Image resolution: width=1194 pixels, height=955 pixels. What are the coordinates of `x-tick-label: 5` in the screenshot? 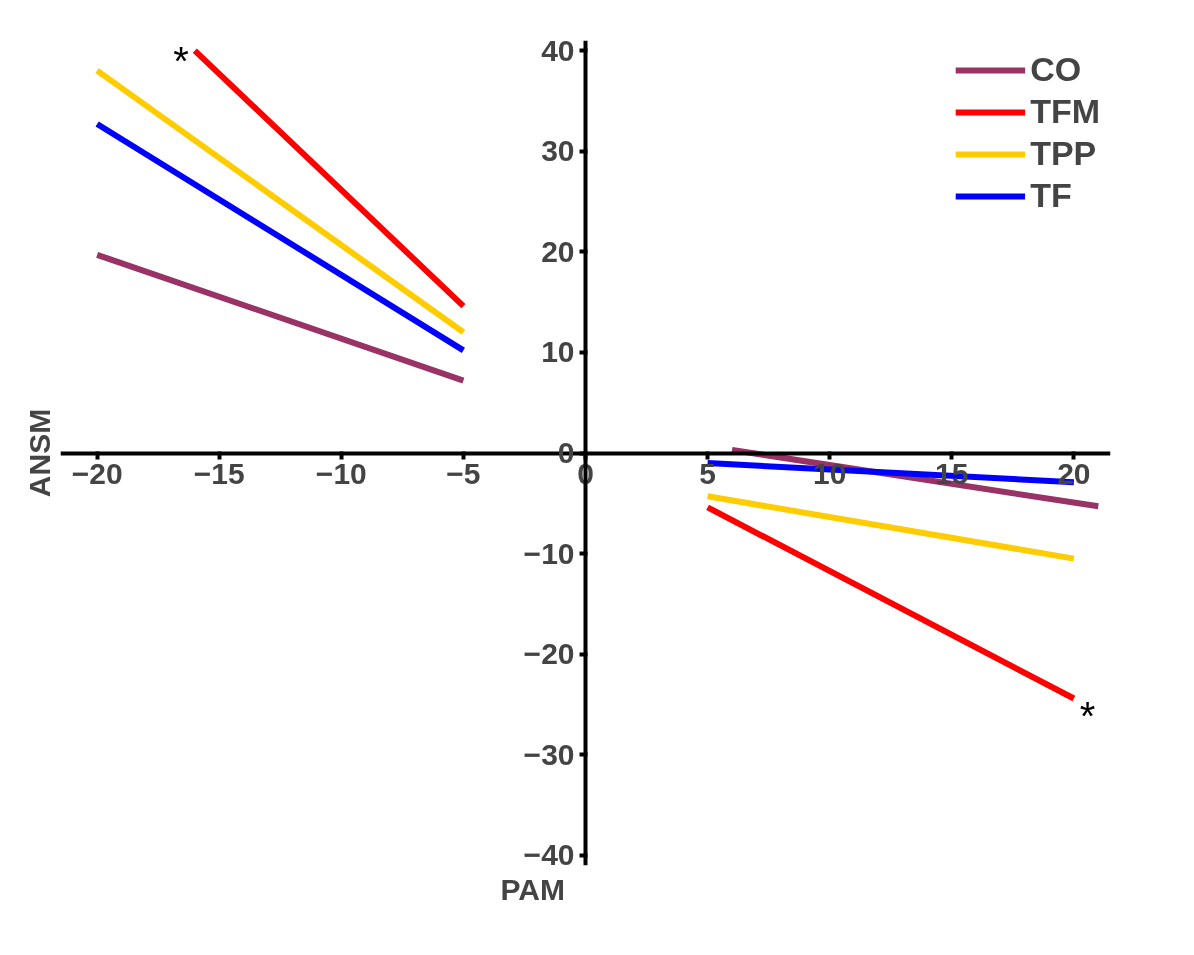 It's located at (707, 473).